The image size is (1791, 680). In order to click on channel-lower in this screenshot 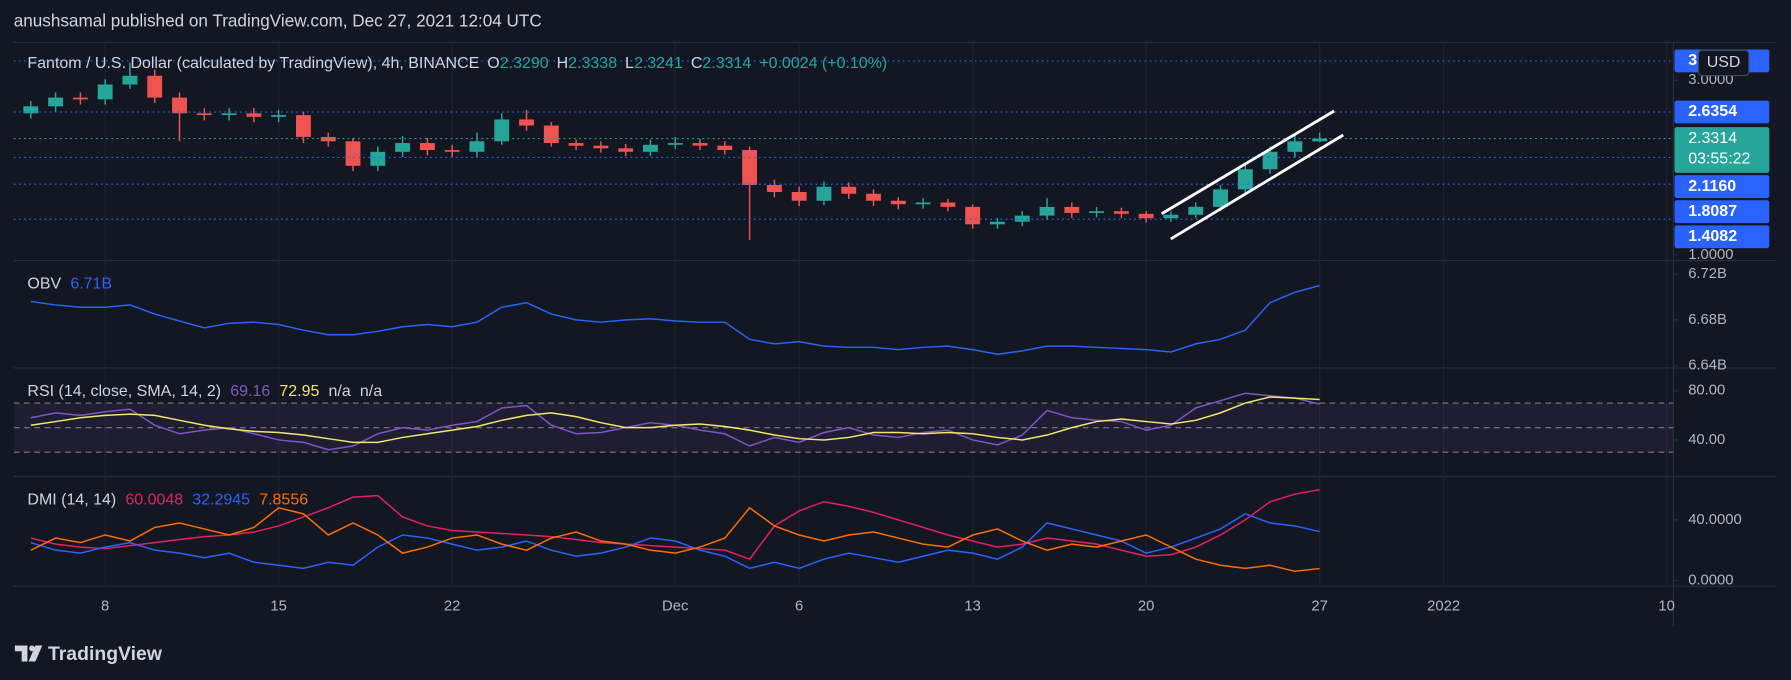, I will do `click(1257, 187)`.